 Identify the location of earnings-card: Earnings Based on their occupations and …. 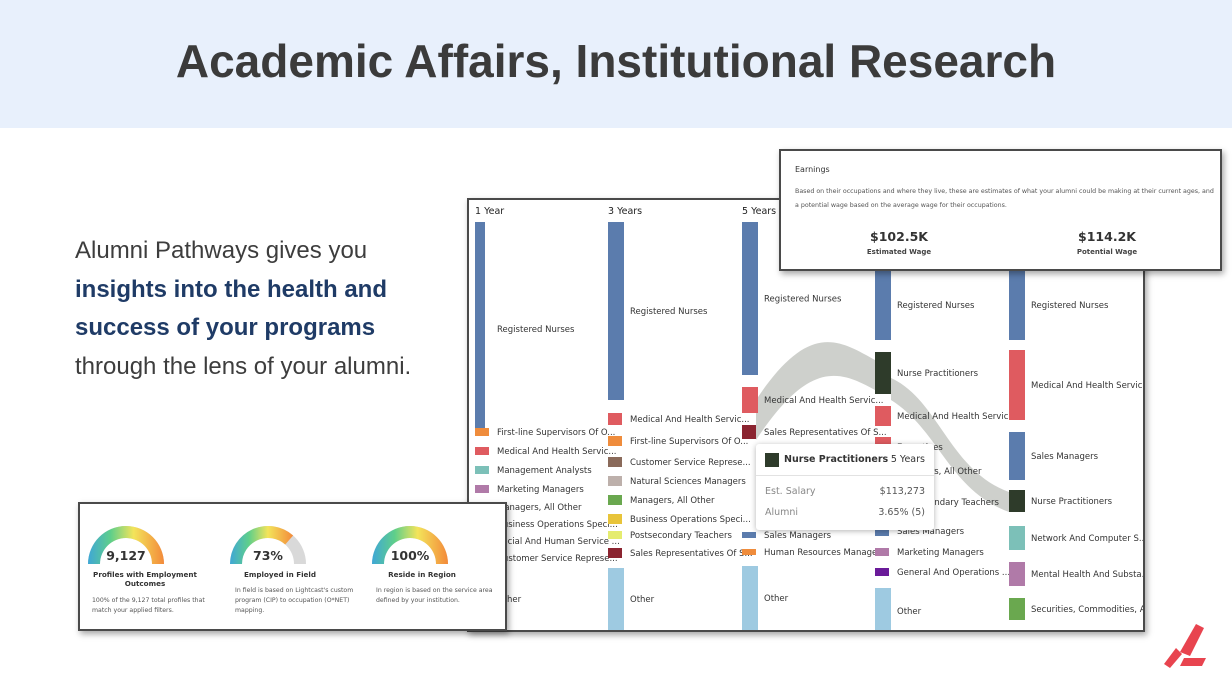
(1000, 210).